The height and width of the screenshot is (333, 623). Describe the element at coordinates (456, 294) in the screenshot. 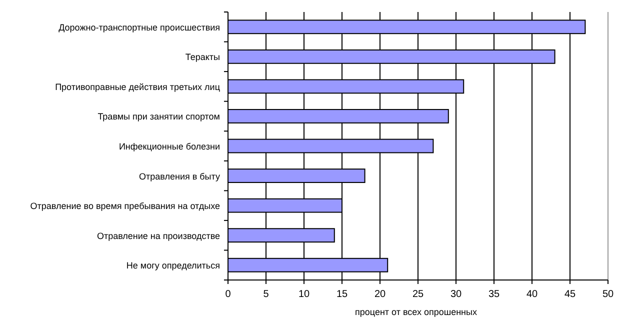

I see `x-tick-label: 30` at that location.